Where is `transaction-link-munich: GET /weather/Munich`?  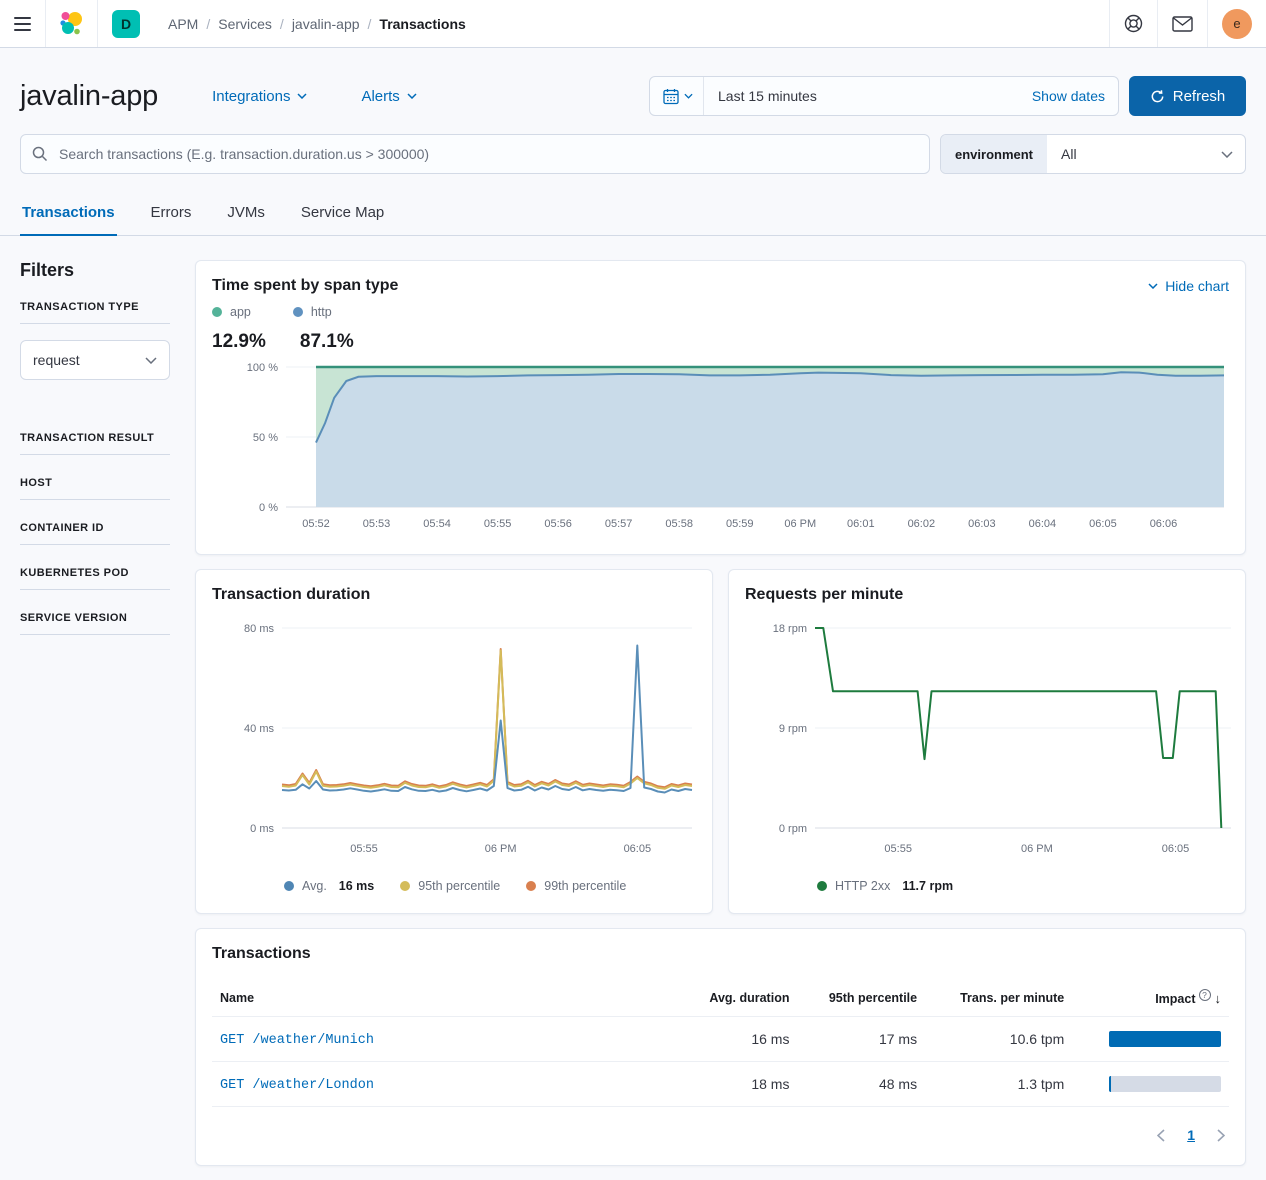 transaction-link-munich: GET /weather/Munich is located at coordinates (297, 1041).